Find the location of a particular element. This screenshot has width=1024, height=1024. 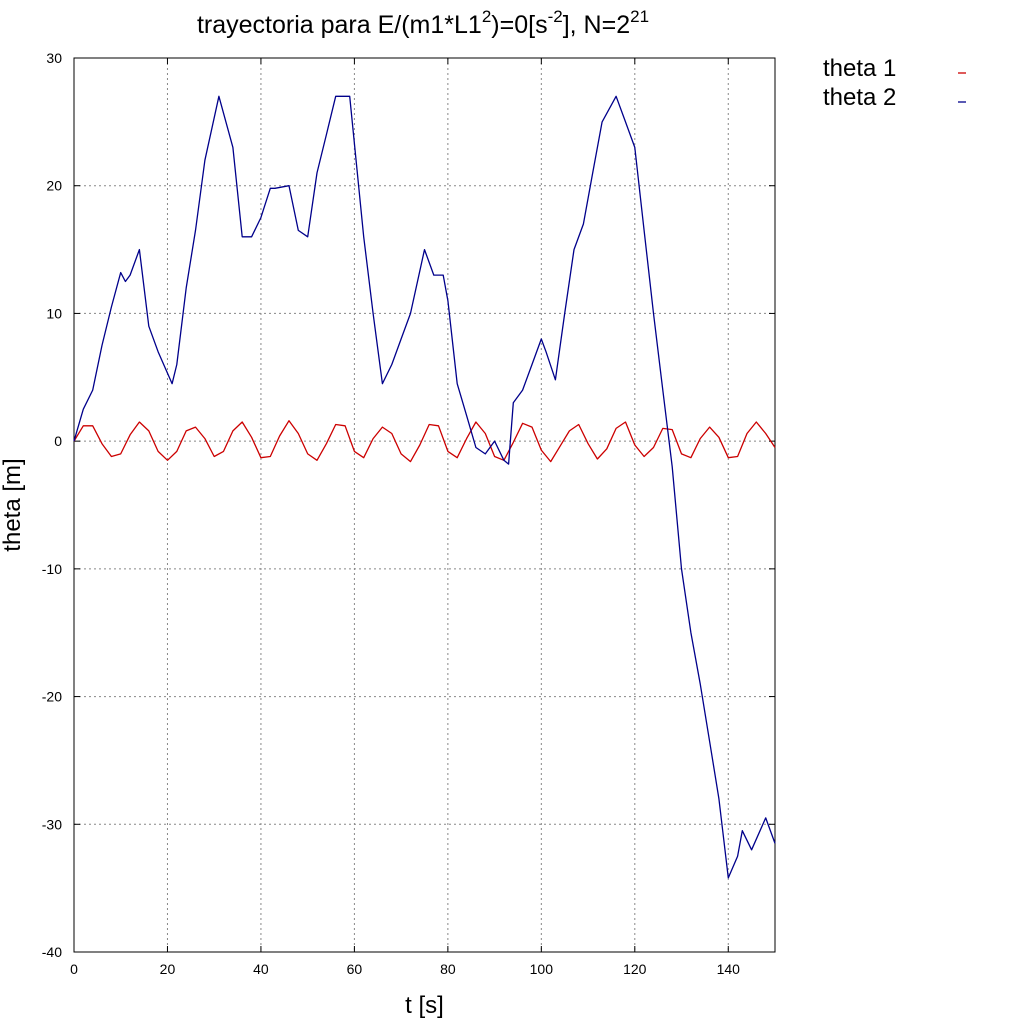

y-tick-label: 20 is located at coordinates (54, 186).